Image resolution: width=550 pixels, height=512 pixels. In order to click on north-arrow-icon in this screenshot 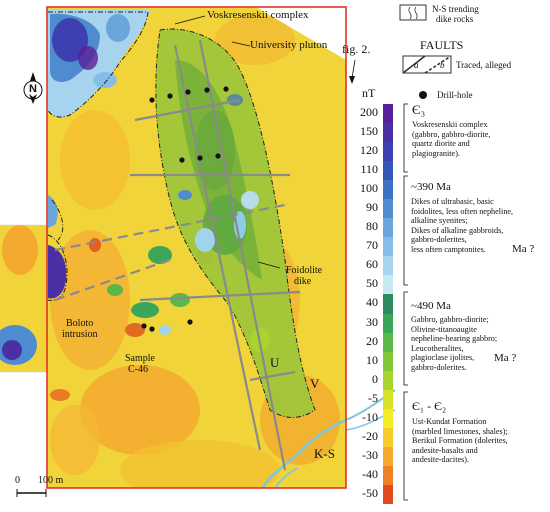, I will do `click(33, 88)`.